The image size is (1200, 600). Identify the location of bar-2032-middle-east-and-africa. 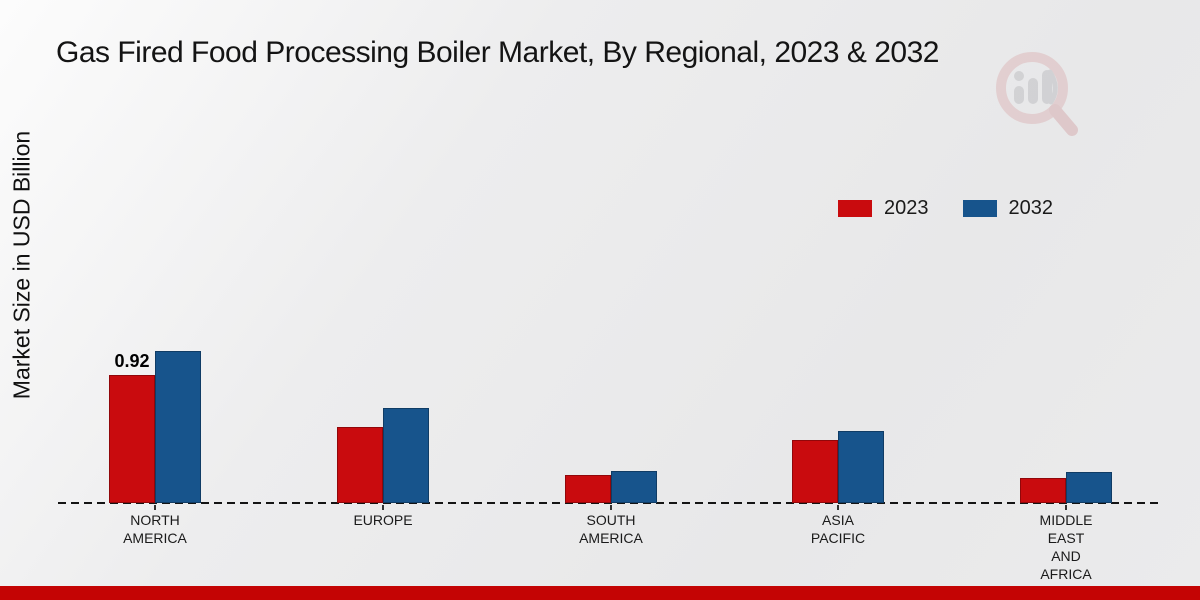
(1089, 487).